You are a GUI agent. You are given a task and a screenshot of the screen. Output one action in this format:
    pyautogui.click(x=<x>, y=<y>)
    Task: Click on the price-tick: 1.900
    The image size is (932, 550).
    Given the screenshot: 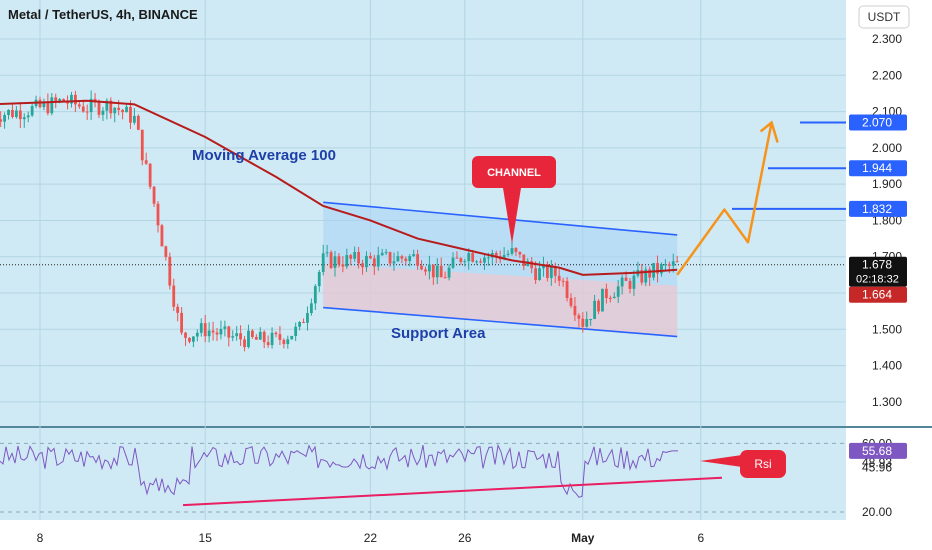 What is the action you would take?
    pyautogui.click(x=887, y=184)
    